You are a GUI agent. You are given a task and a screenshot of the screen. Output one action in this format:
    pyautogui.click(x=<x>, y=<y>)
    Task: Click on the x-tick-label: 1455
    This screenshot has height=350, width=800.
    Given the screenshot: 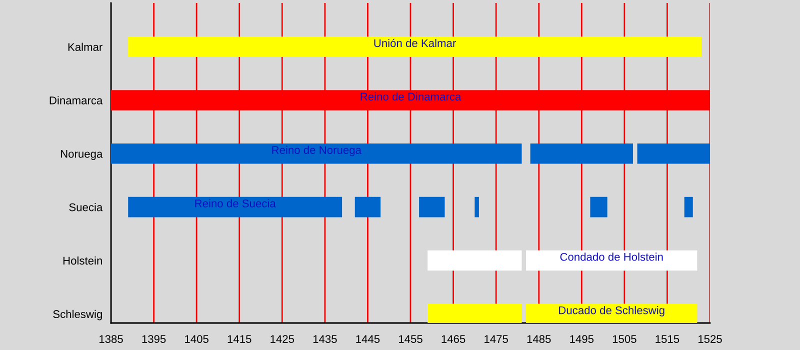 What is the action you would take?
    pyautogui.click(x=410, y=339)
    